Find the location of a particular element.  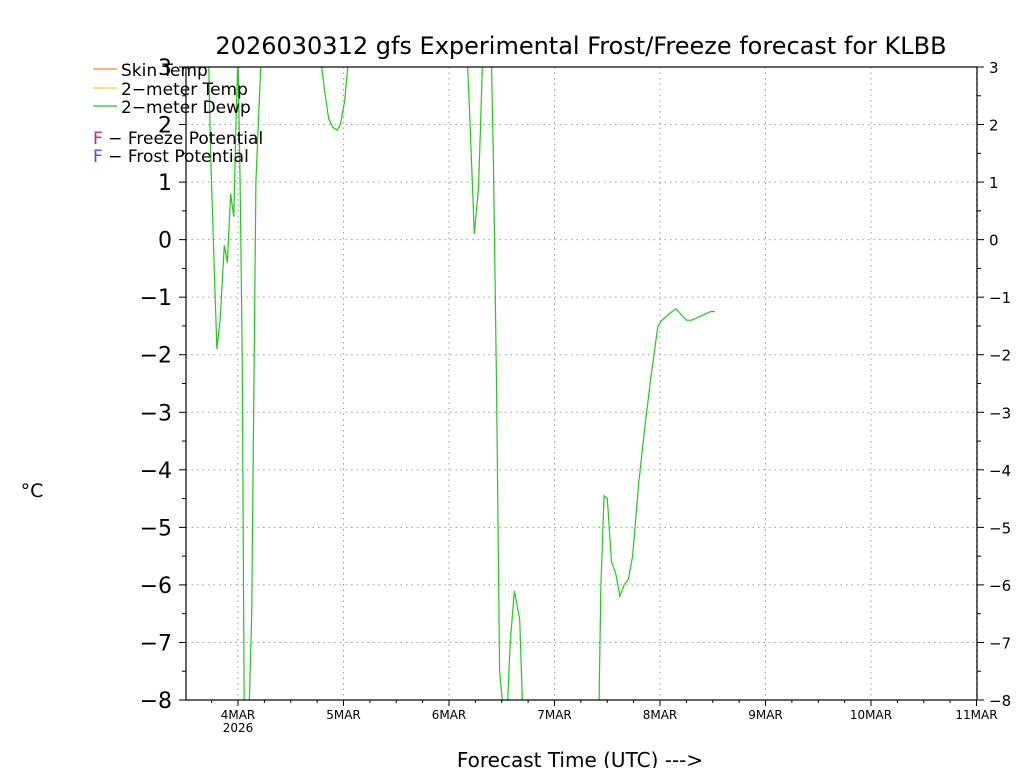

y-tick-label-right: −2 is located at coordinates (1000, 356).